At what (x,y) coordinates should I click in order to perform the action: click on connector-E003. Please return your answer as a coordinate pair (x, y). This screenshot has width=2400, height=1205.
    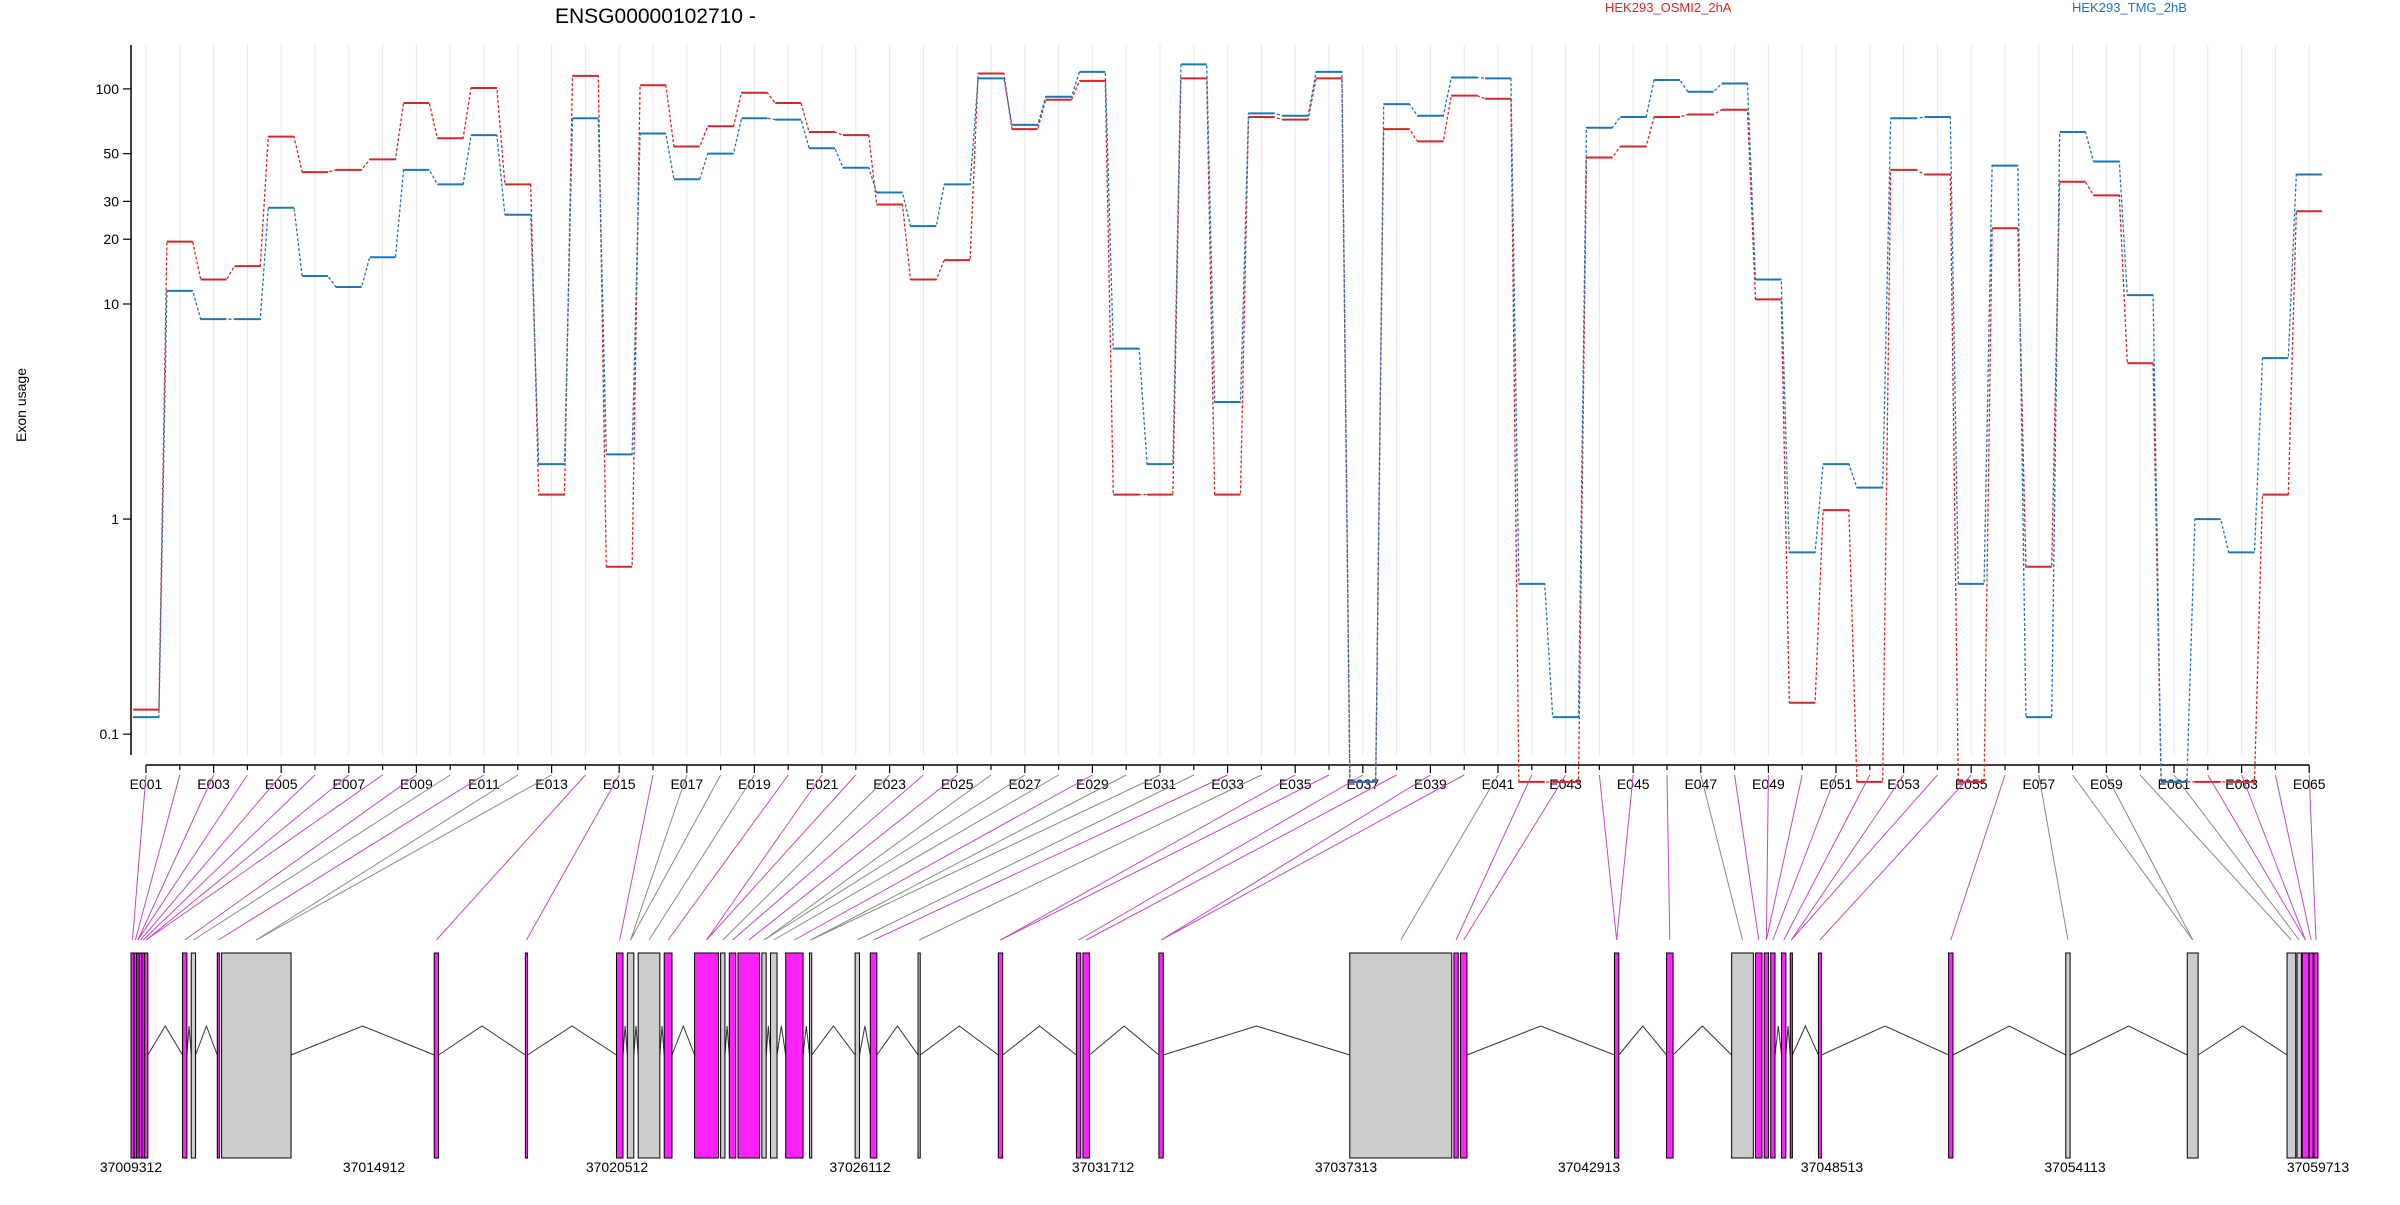
    Looking at the image, I should click on (176, 857).